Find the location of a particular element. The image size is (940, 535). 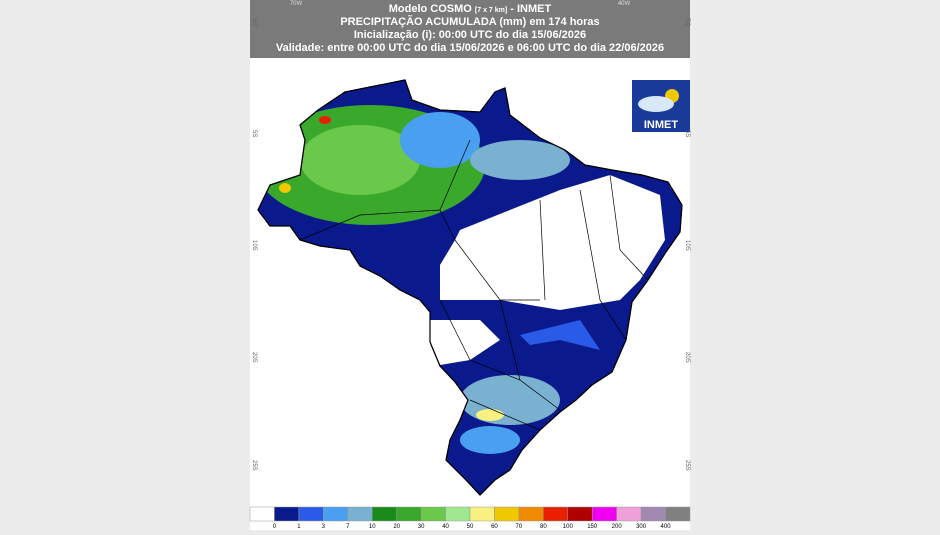

title: PRECIPITAÇÃO ACUMULADA (mm) em 174 horas is located at coordinates (469, 21).